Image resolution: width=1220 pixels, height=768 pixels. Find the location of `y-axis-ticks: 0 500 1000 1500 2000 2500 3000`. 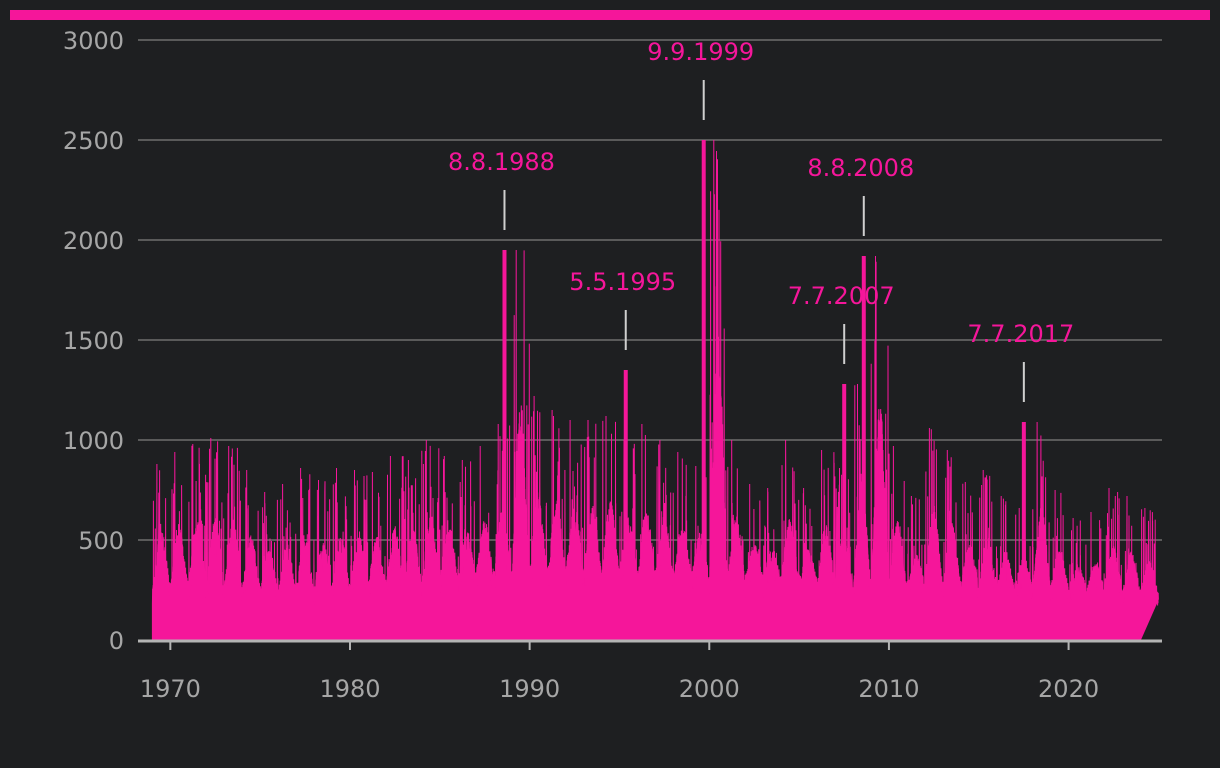

y-axis-ticks: 0 500 1000 1500 2000 2500 3000 is located at coordinates (93, 341).